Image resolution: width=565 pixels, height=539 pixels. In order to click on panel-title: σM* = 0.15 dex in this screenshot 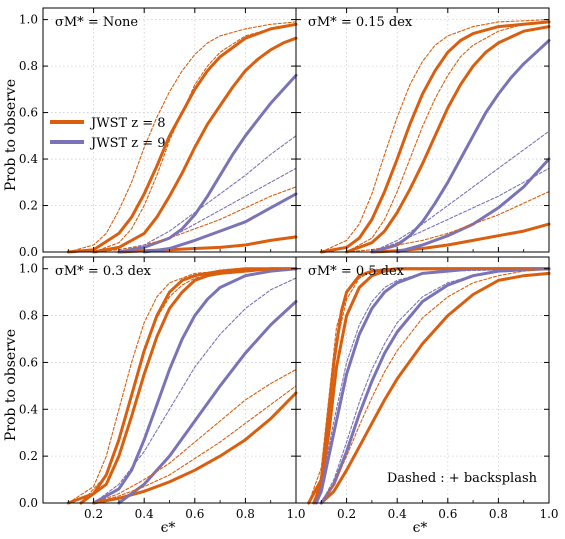, I will do `click(360, 22)`.